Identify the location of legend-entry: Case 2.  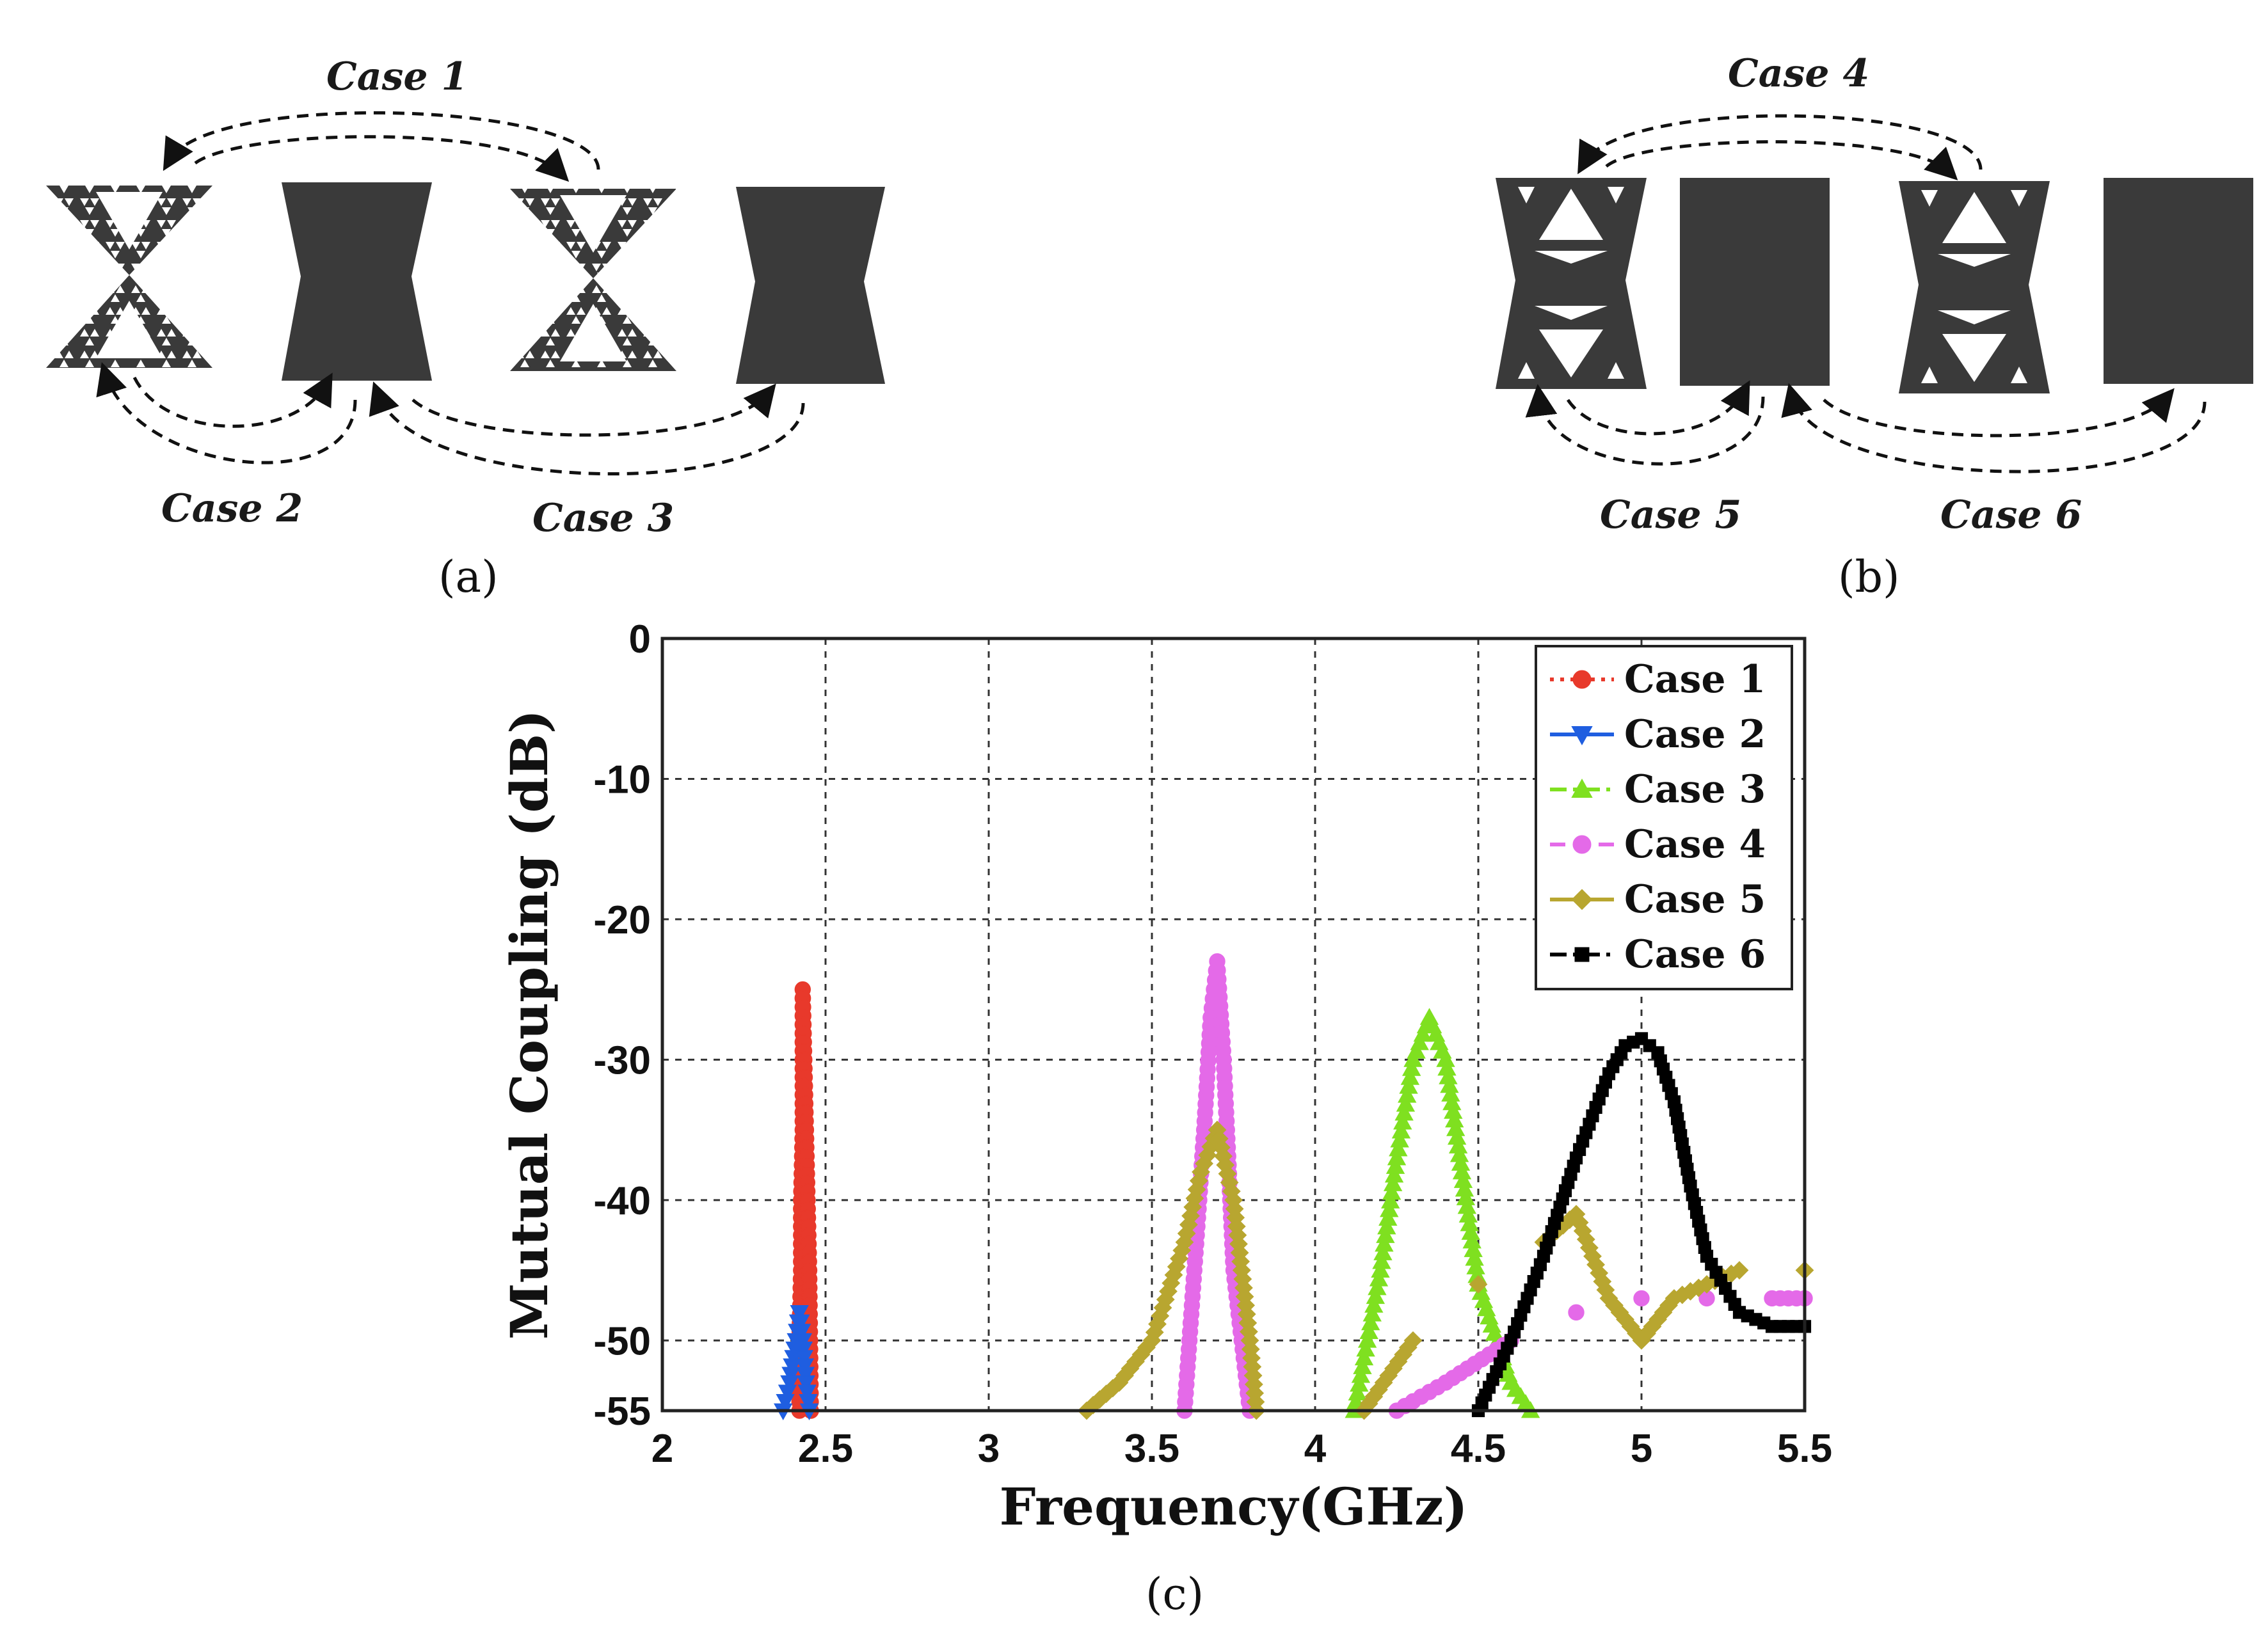
(1695, 734).